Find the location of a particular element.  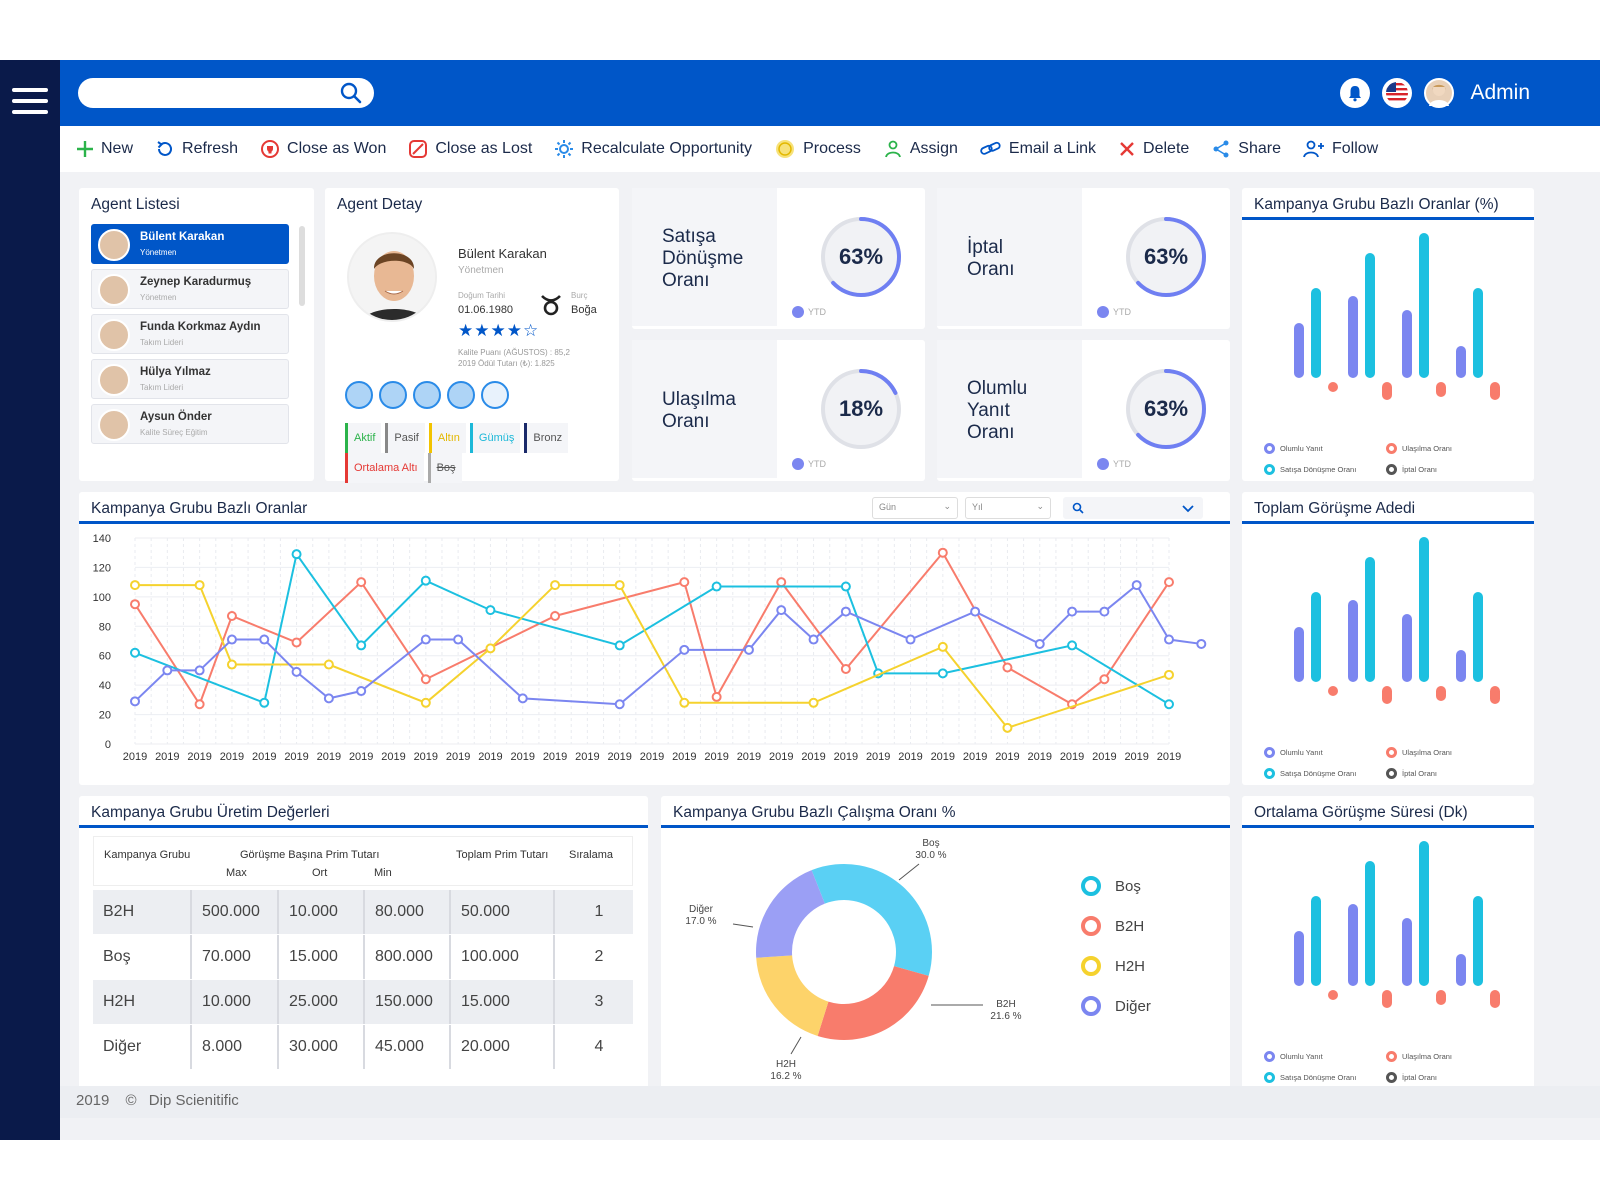

coin-icon is located at coordinates (785, 149).